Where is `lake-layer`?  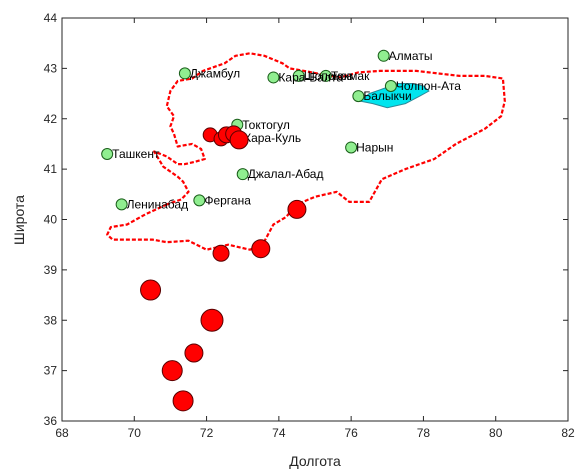 lake-layer is located at coordinates (394, 96).